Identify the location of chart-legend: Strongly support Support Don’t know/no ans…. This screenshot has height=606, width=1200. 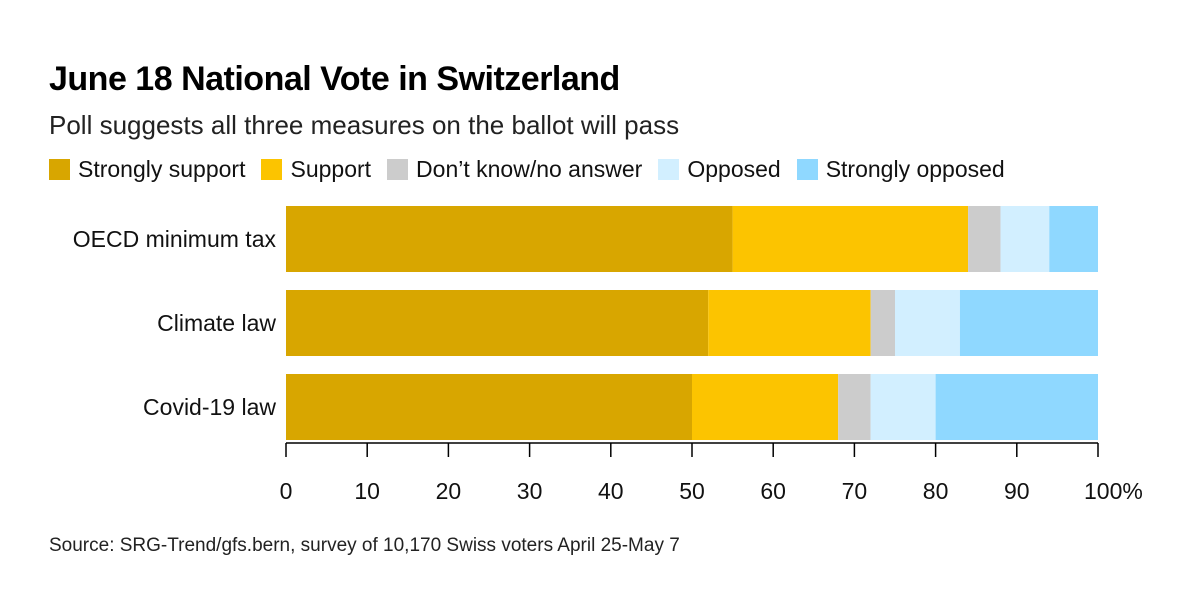
(535, 169).